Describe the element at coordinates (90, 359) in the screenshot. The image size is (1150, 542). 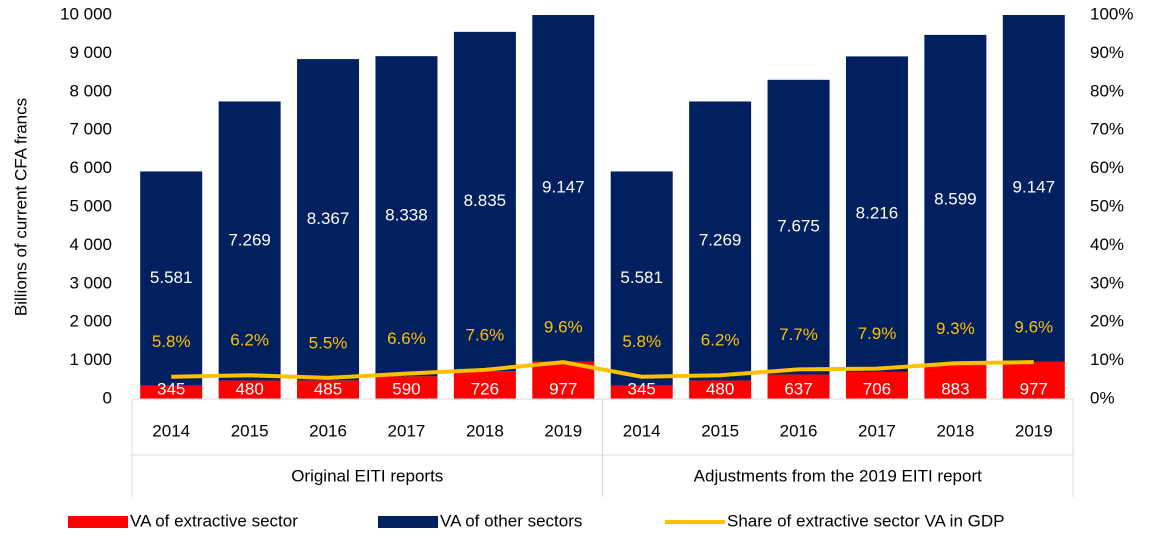
I see `y-tick-label: 1 000` at that location.